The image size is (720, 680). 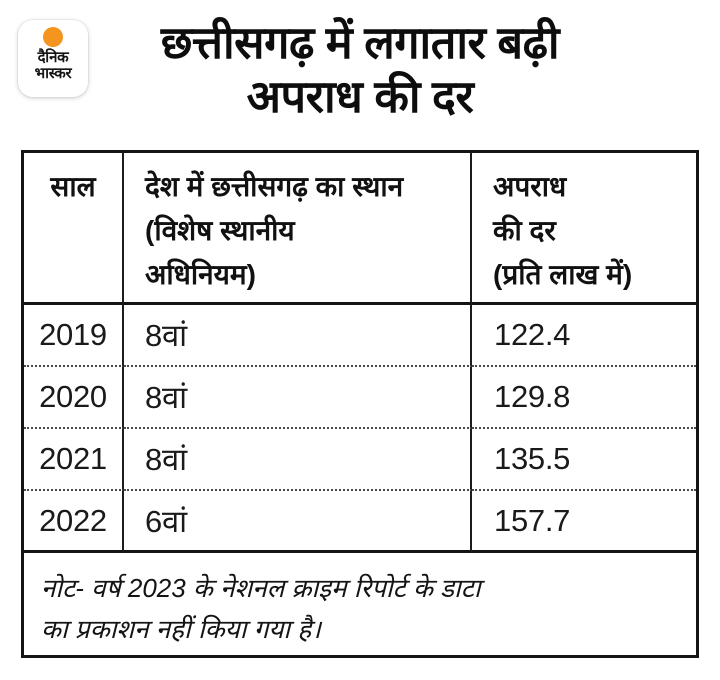 I want to click on header-year: साल, so click(x=74, y=229).